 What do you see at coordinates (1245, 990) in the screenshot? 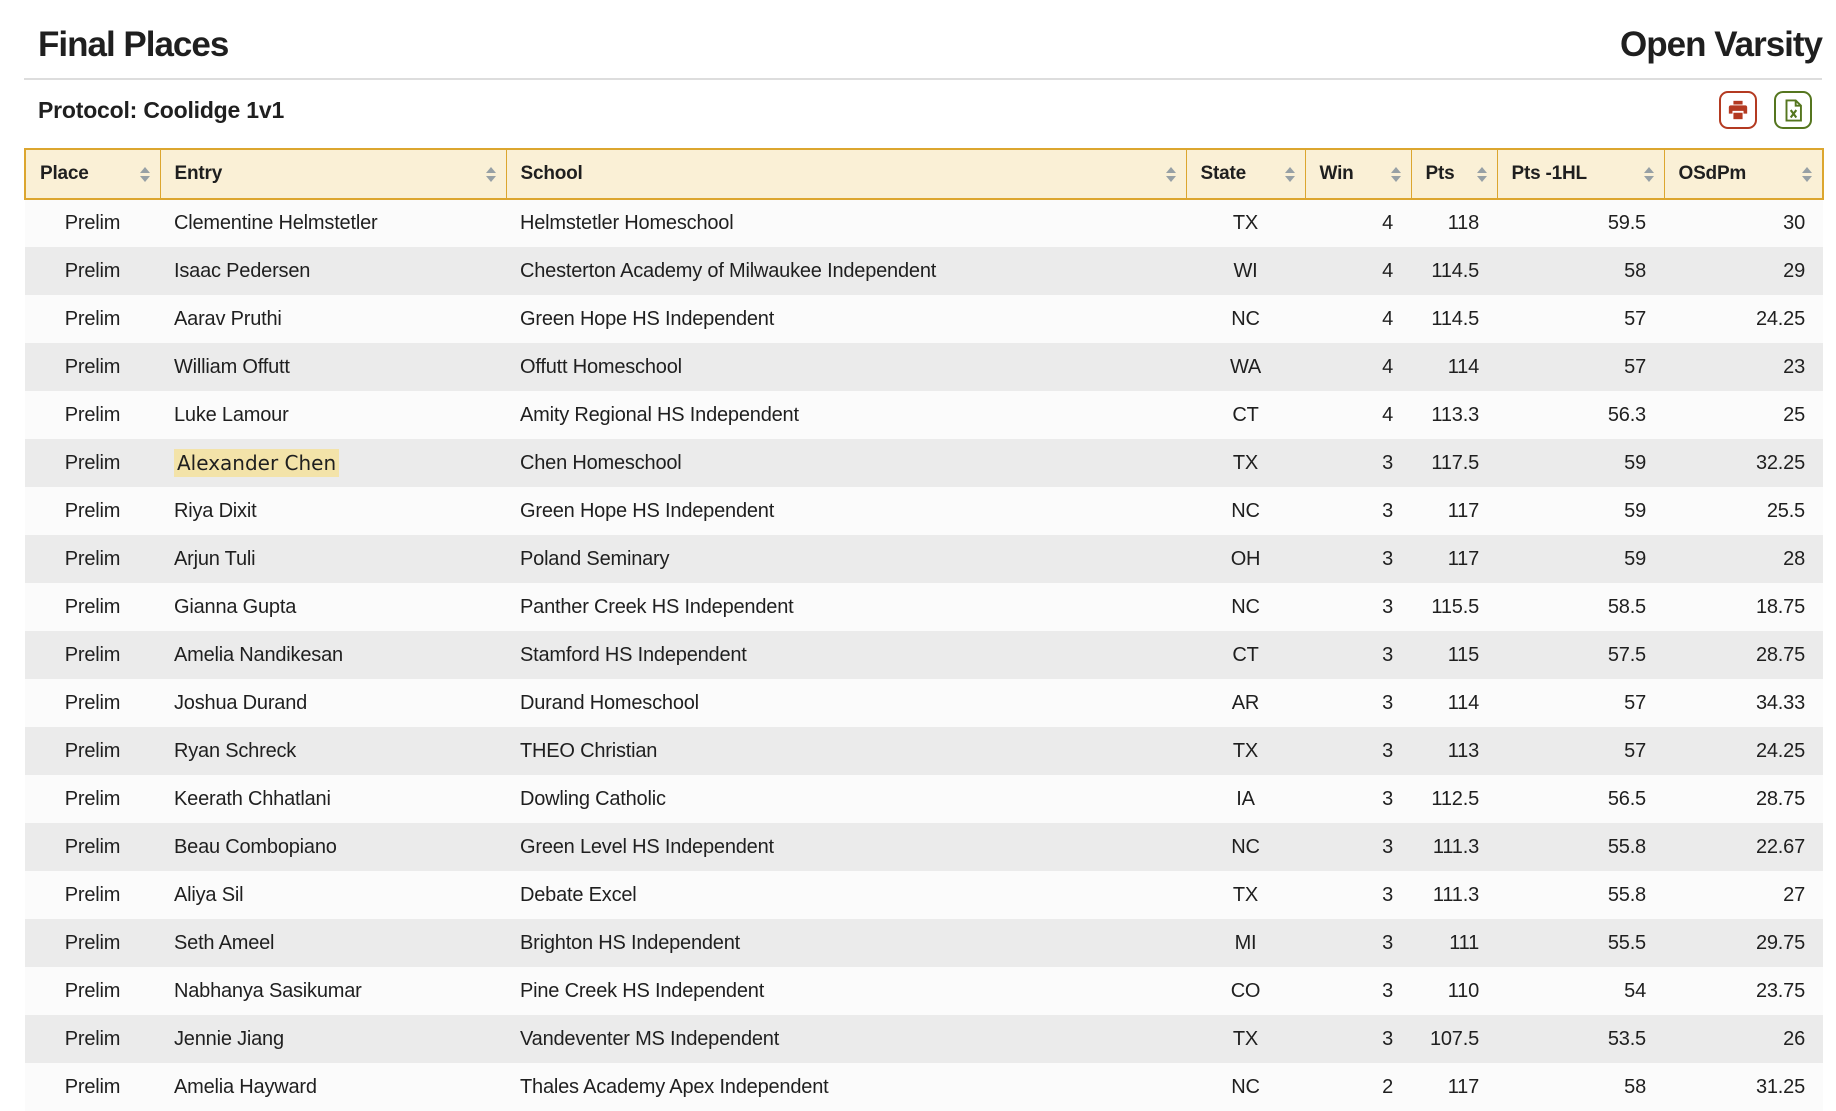
I see `cell-state: CO` at bounding box center [1245, 990].